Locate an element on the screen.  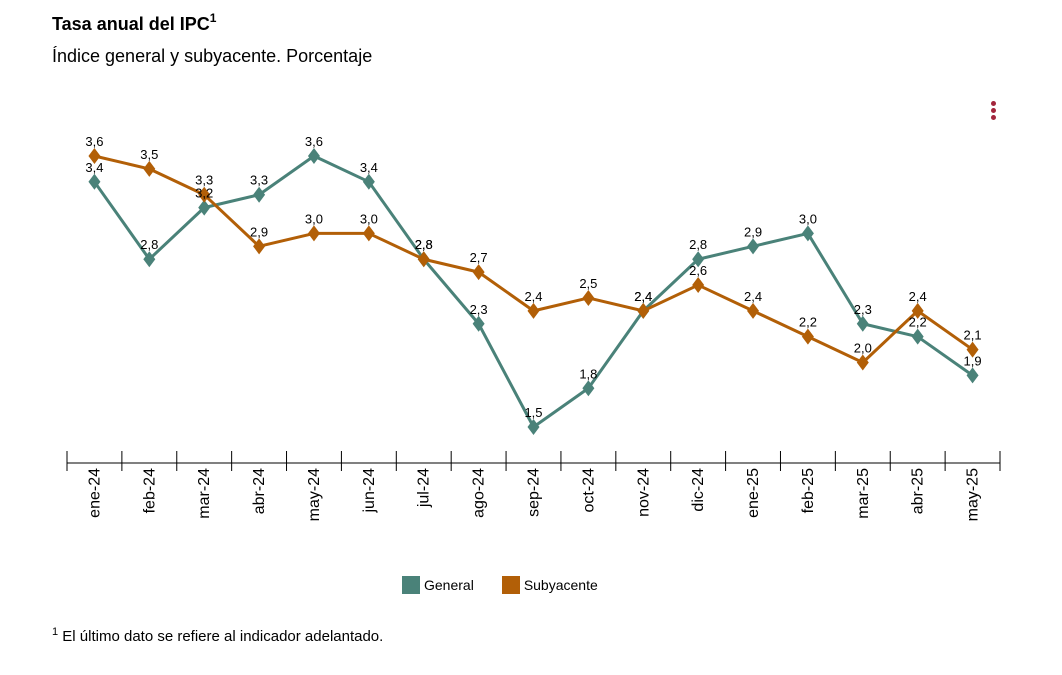
legend-label-subyacente: Subyacente is located at coordinates (560, 585).